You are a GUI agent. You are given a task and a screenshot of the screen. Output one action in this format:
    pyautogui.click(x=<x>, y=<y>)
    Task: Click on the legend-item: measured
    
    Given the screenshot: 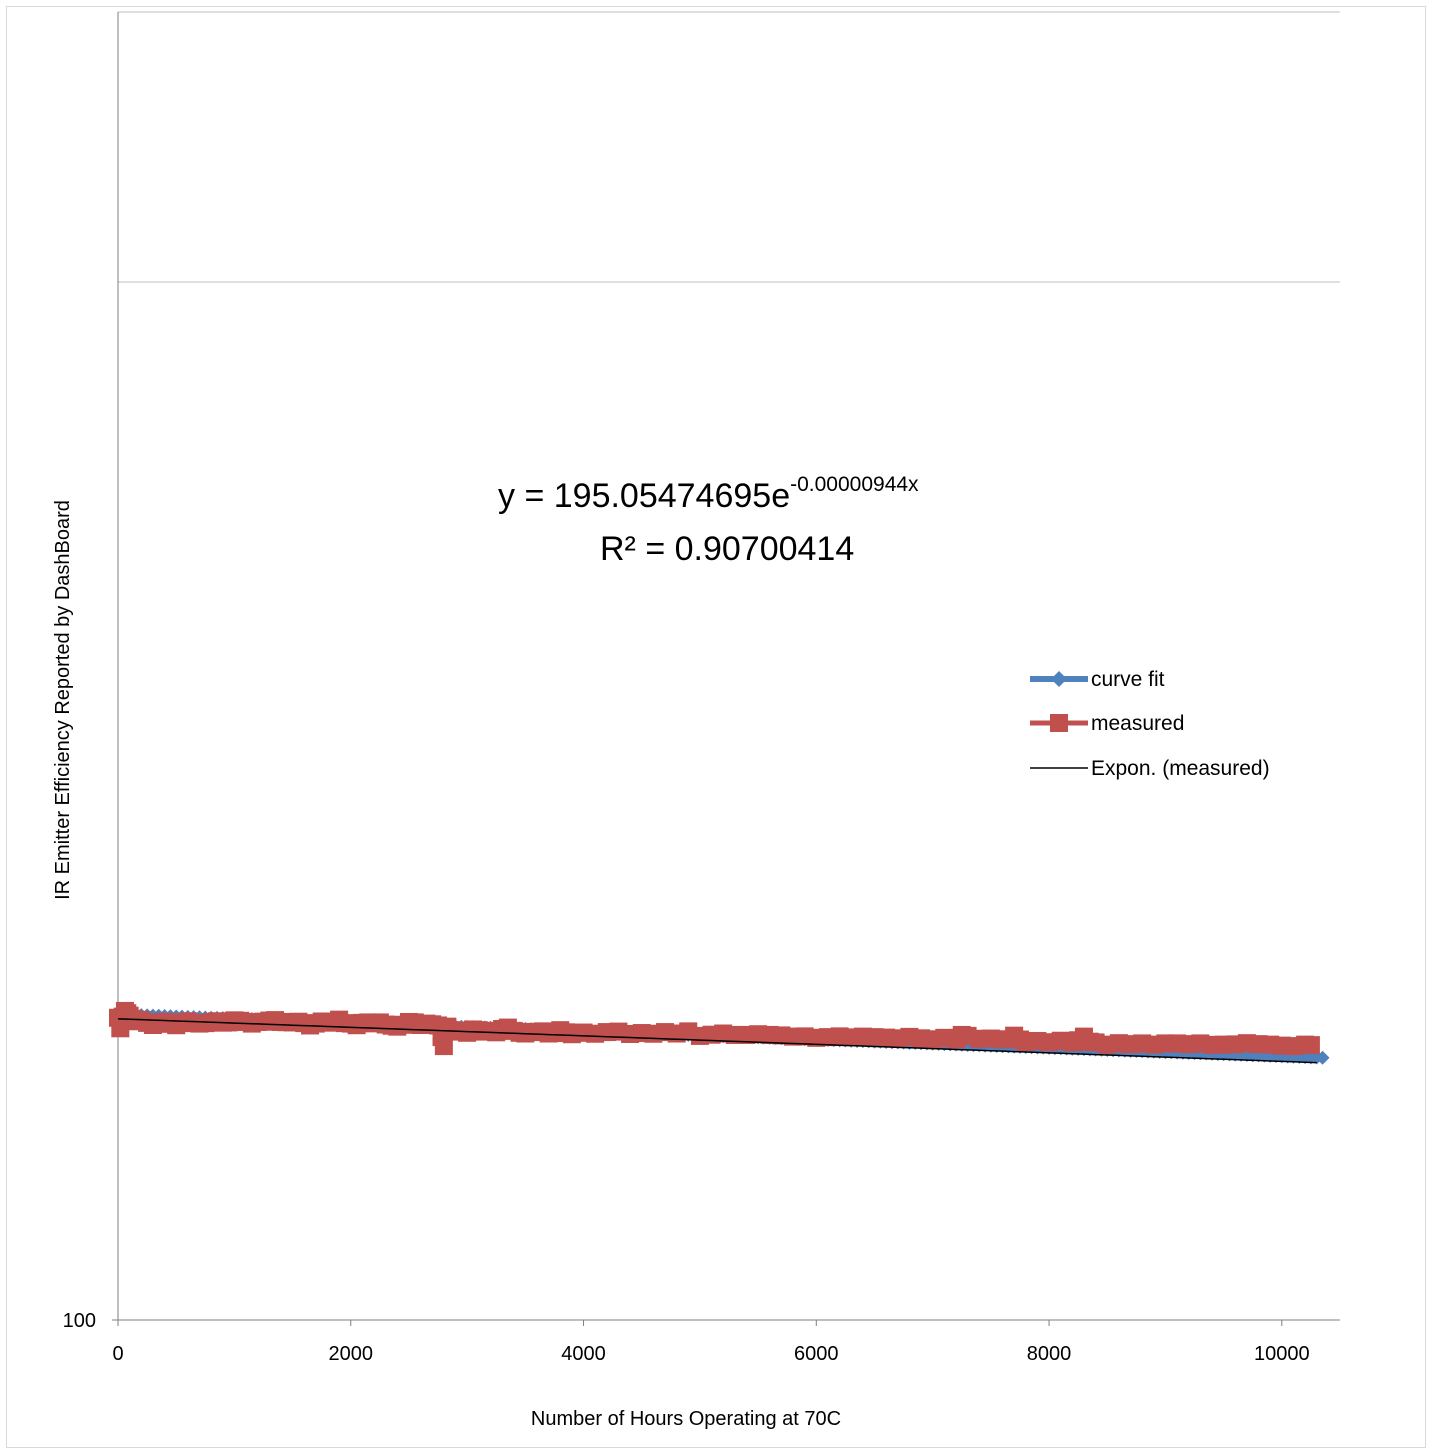 What is the action you would take?
    pyautogui.click(x=1107, y=723)
    